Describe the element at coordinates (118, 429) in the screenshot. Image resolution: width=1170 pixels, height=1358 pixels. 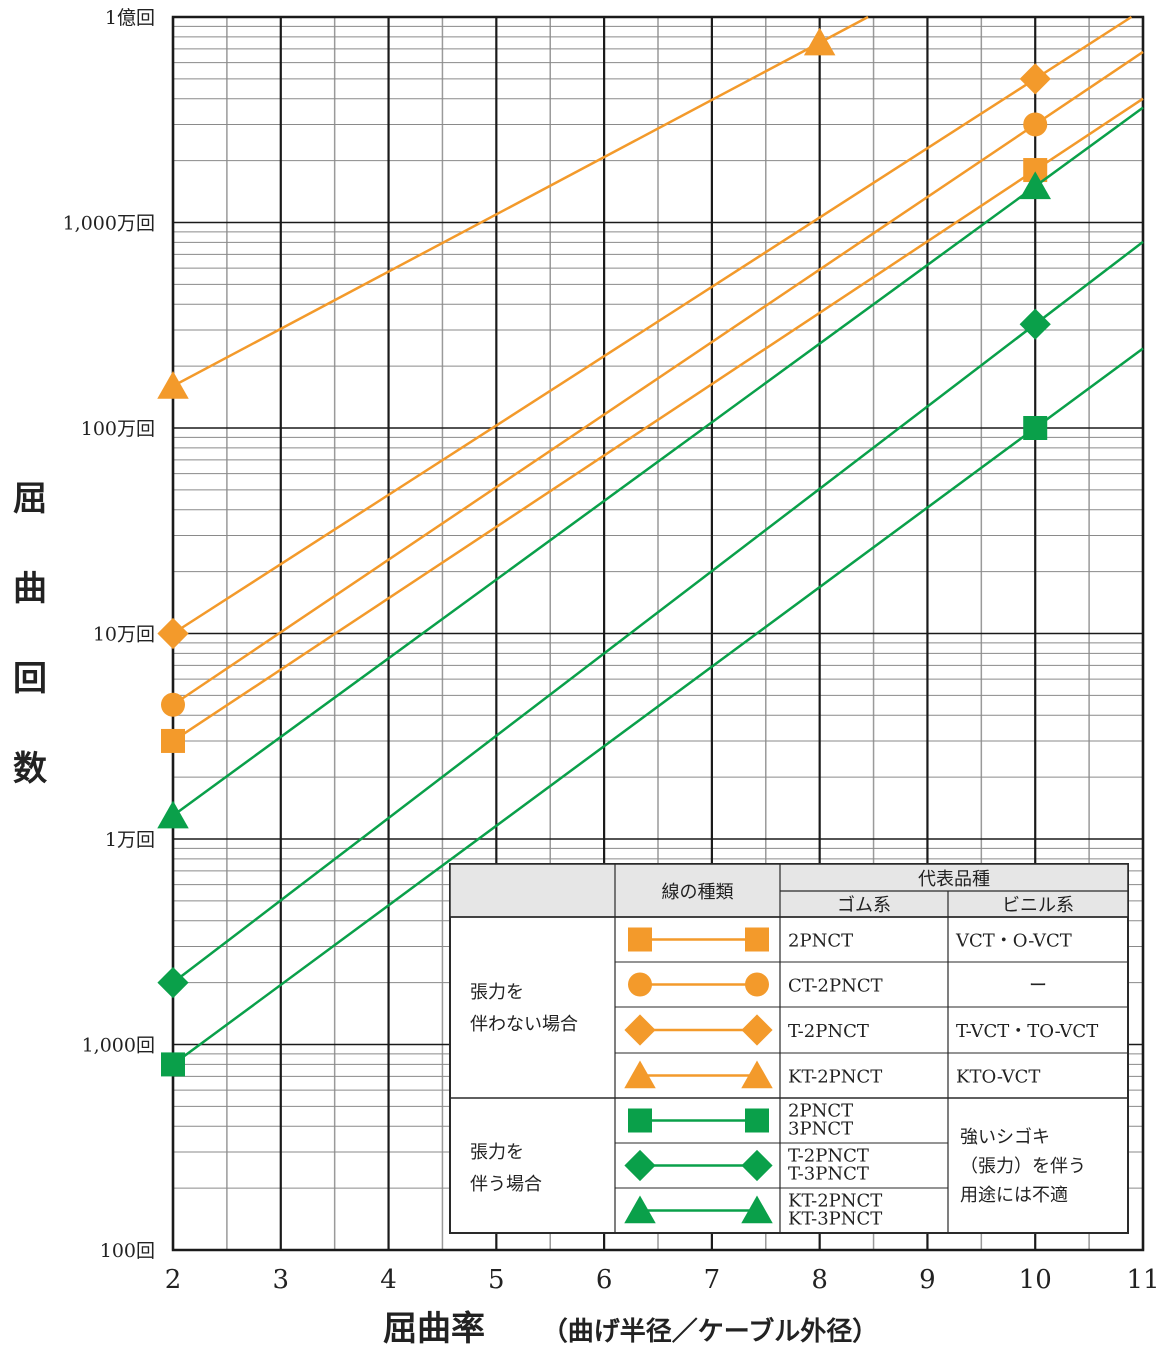
I see `y-tick-label: 100万回` at that location.